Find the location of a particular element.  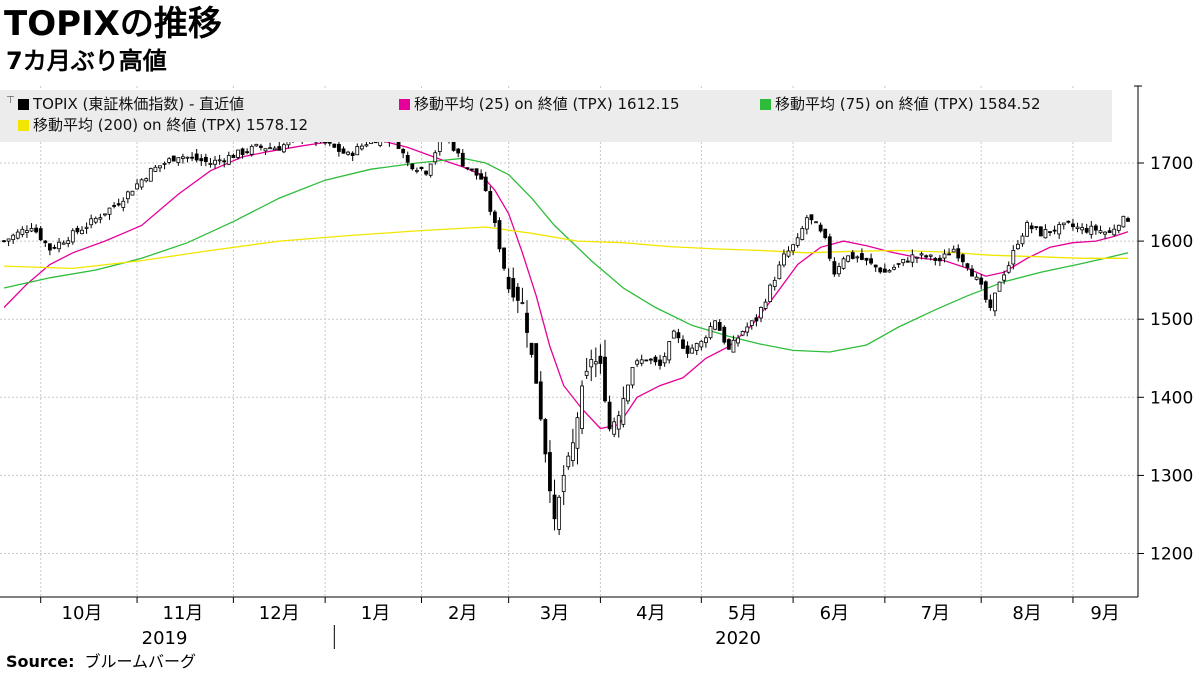

legend-swatch-topix is located at coordinates (23, 104).